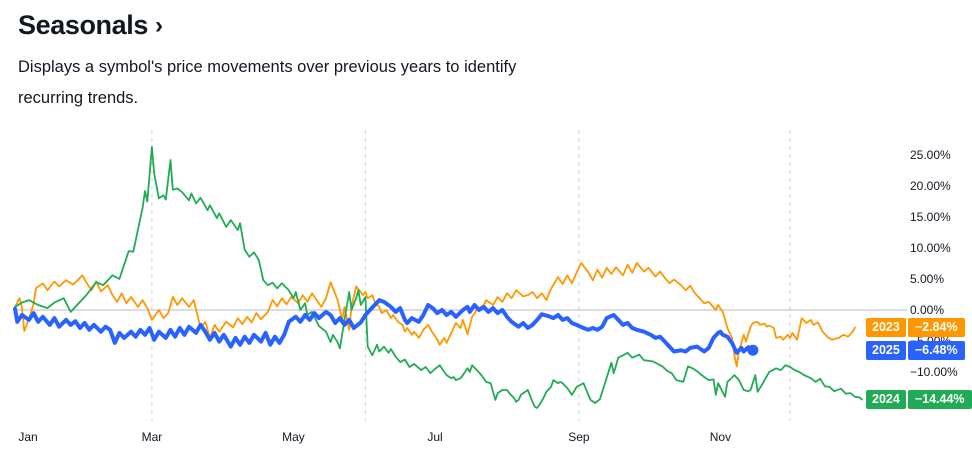 This screenshot has width=972, height=454. I want to click on axis-badge-2024: 2024 −14.44%, so click(919, 400).